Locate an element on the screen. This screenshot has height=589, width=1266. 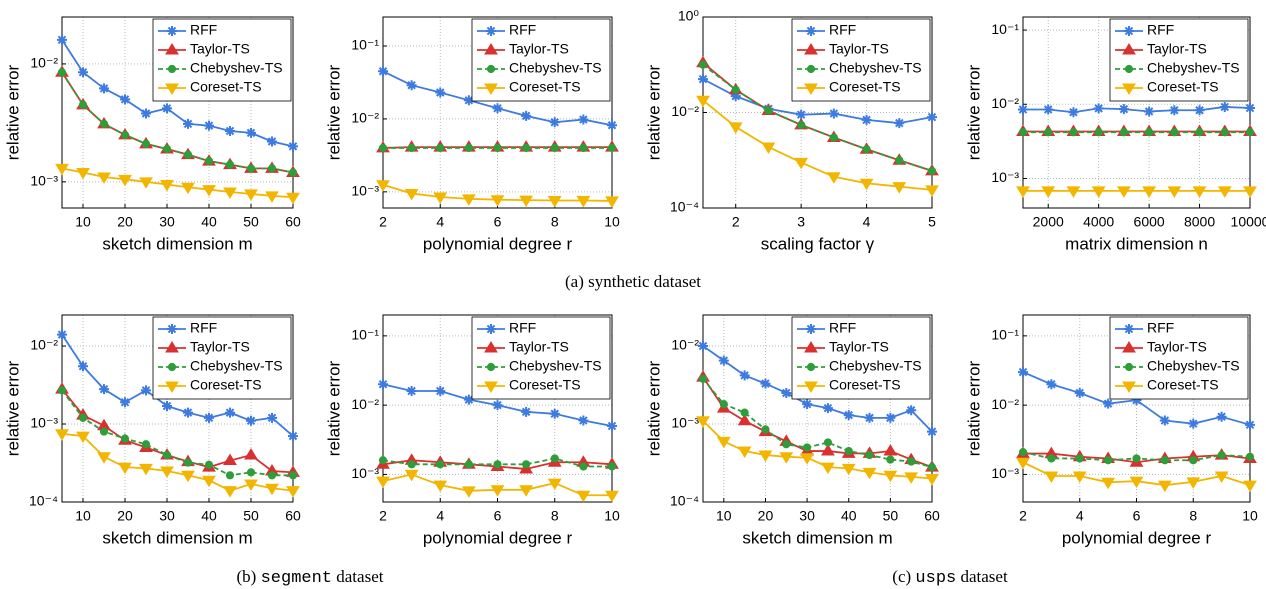
caption-tag: (c) is located at coordinates (901, 576).